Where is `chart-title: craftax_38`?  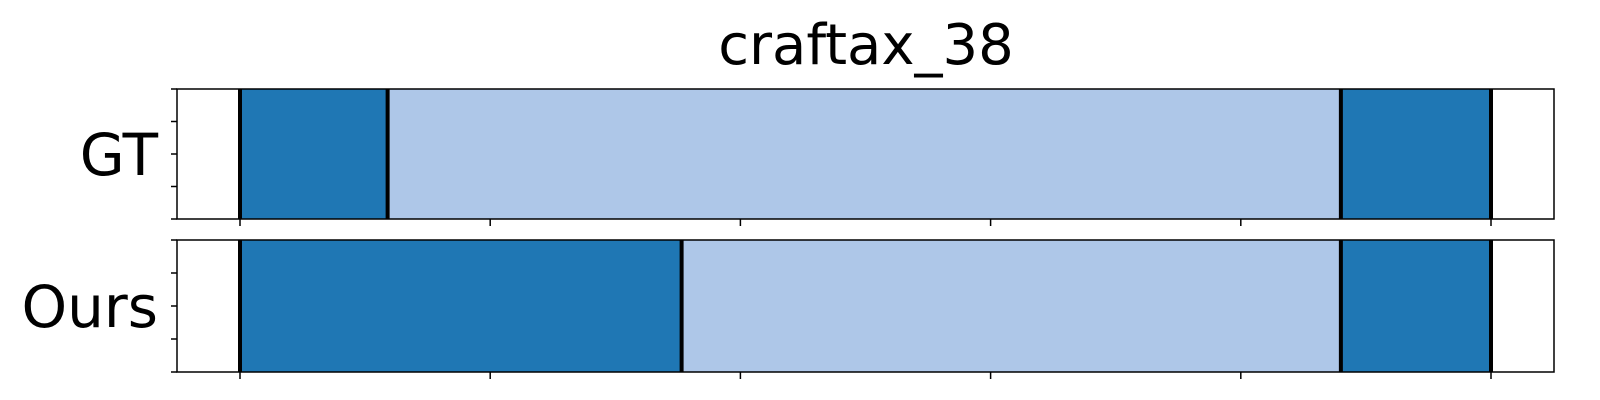 chart-title: craftax_38 is located at coordinates (866, 45).